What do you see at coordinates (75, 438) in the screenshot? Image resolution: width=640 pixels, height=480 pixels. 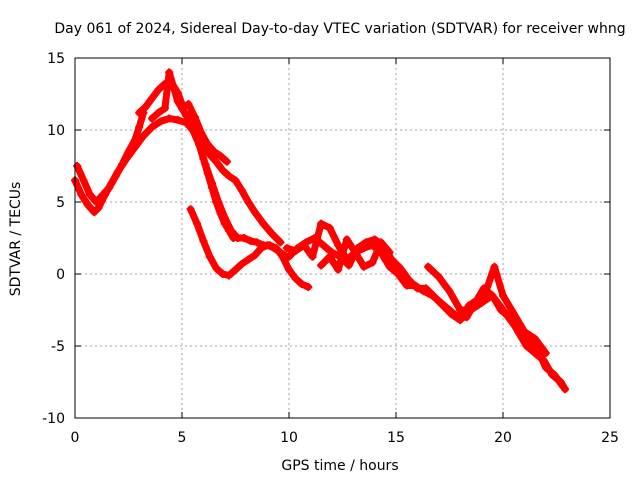 I see `x-tick-label: 0` at bounding box center [75, 438].